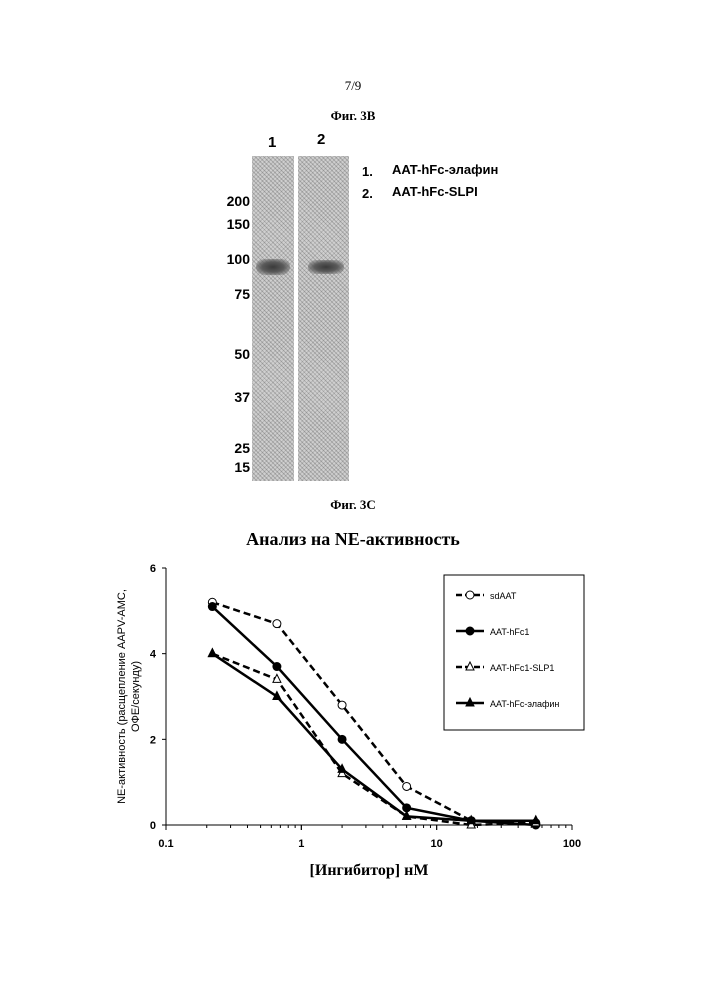 The image size is (706, 999). Describe the element at coordinates (353, 86) in the screenshot. I see `page-number: 7/9` at that location.